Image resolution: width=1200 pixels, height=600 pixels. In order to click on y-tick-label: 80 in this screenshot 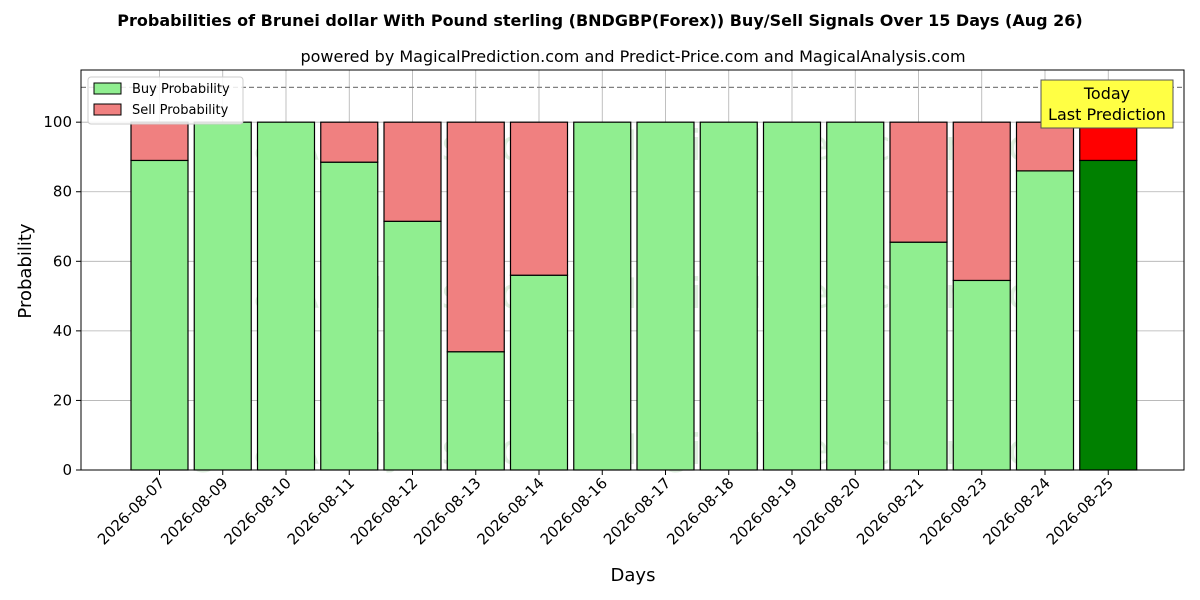, I will do `click(62, 192)`.